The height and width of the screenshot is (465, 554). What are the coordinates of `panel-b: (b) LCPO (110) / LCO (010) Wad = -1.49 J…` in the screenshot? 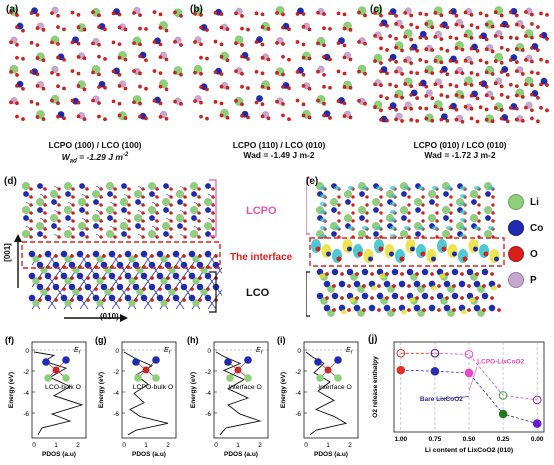 It's located at (279, 82).